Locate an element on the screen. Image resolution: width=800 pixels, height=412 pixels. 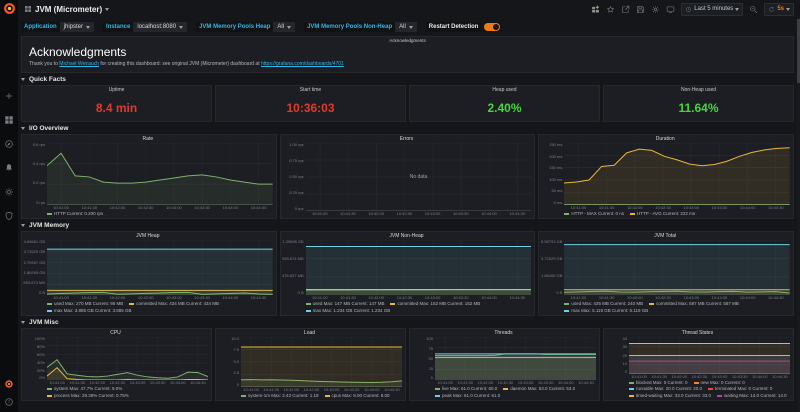
legend-item: runnable Max: 20.0 Current: 20.0 is located at coordinates (665, 389).